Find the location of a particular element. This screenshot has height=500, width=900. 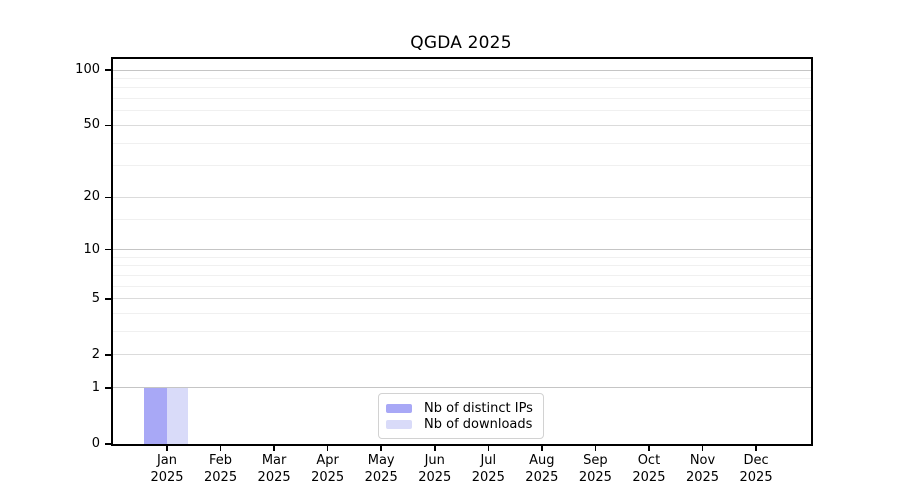

x-axis-tick-nov is located at coordinates (702, 448).